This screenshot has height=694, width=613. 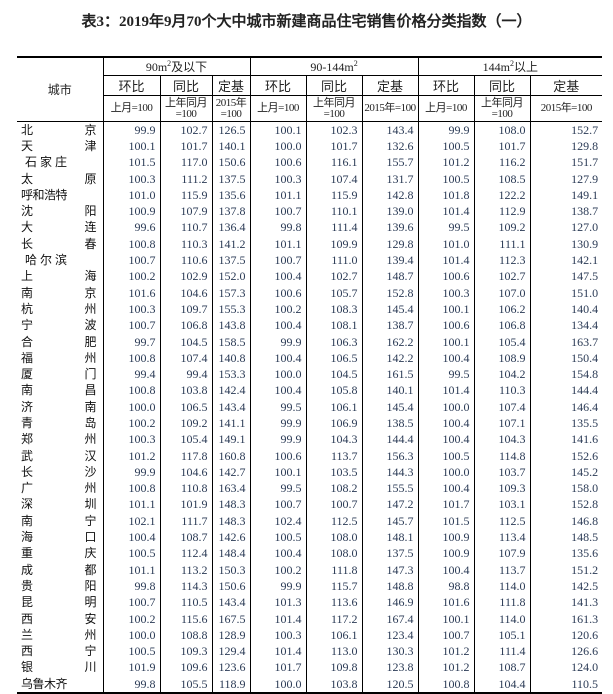 What do you see at coordinates (185, 635) in the screenshot?
I see `index-value: 108.8` at bounding box center [185, 635].